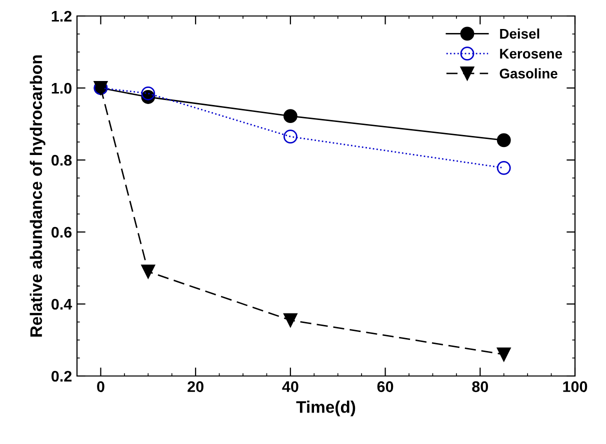  What do you see at coordinates (520, 33) in the screenshot?
I see `legend-label: Deisel` at bounding box center [520, 33].